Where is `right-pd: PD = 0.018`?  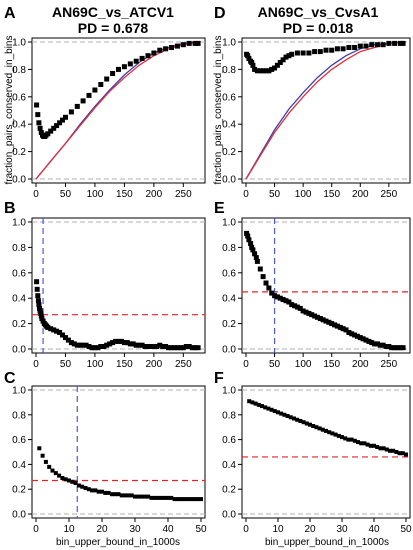
right-pd: PD = 0.018 is located at coordinates (318, 28).